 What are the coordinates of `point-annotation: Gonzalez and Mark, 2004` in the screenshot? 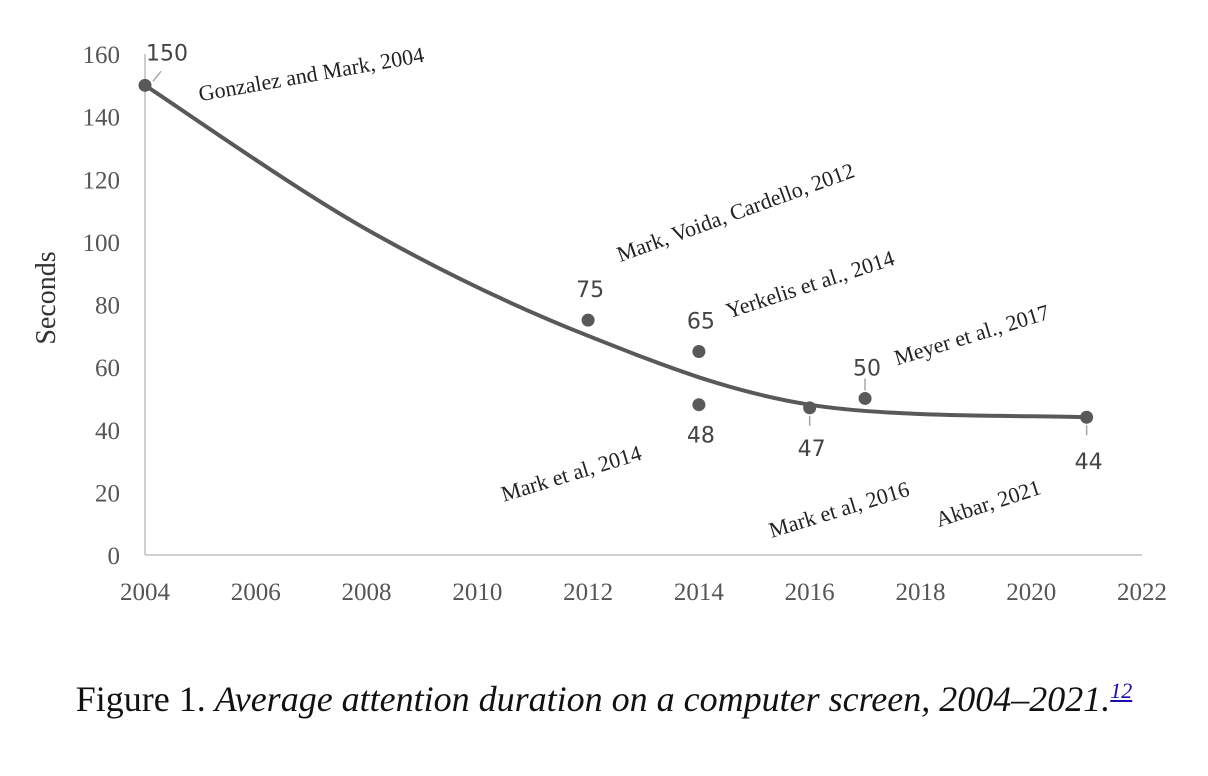 It's located at (311, 74).